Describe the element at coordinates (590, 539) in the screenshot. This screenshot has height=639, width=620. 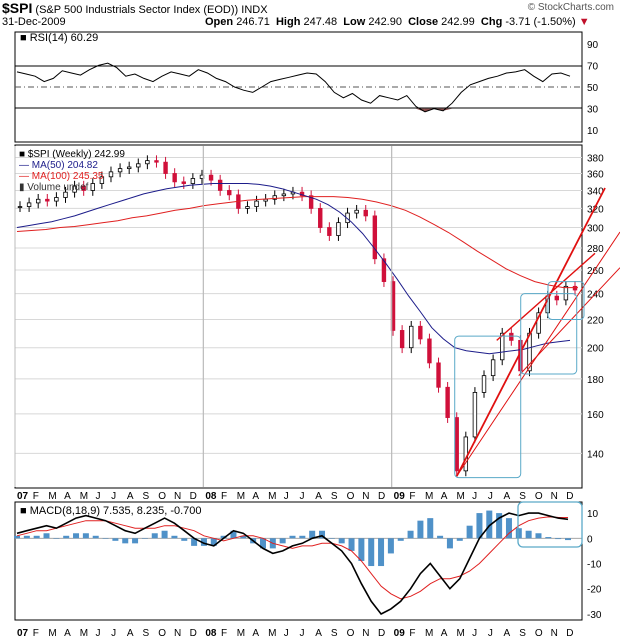
I see `macd-tick-label: 0` at that location.